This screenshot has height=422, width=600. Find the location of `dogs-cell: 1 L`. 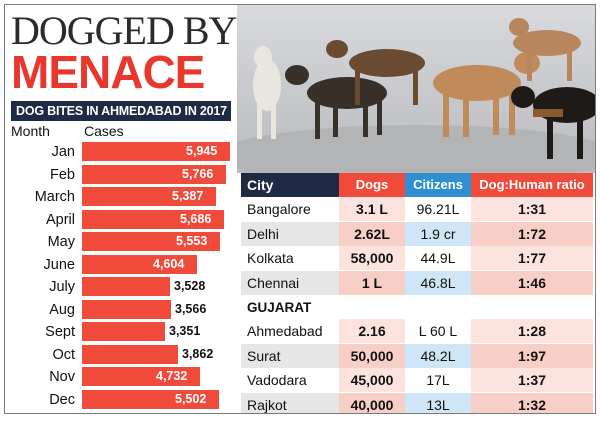

dogs-cell: 1 L is located at coordinates (372, 282).